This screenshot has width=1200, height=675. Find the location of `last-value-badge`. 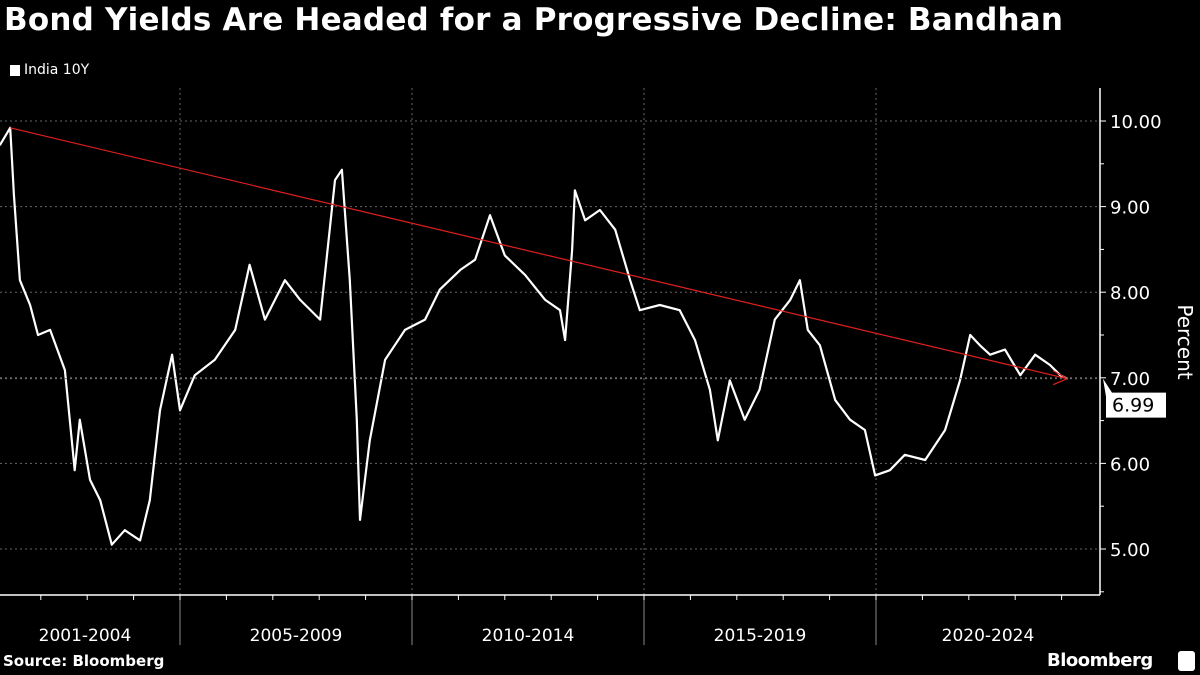

last-value-badge is located at coordinates (1134, 398).